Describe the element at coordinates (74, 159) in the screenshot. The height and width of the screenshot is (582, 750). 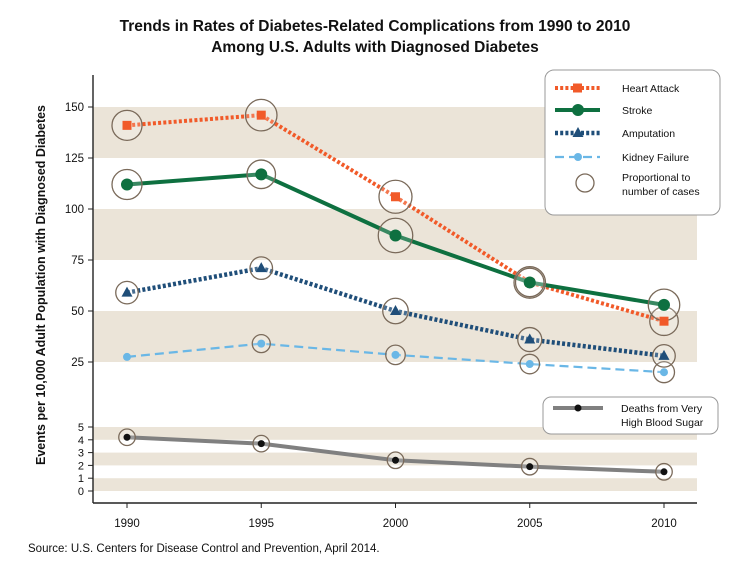
I see `y-tick-label: 125` at that location.